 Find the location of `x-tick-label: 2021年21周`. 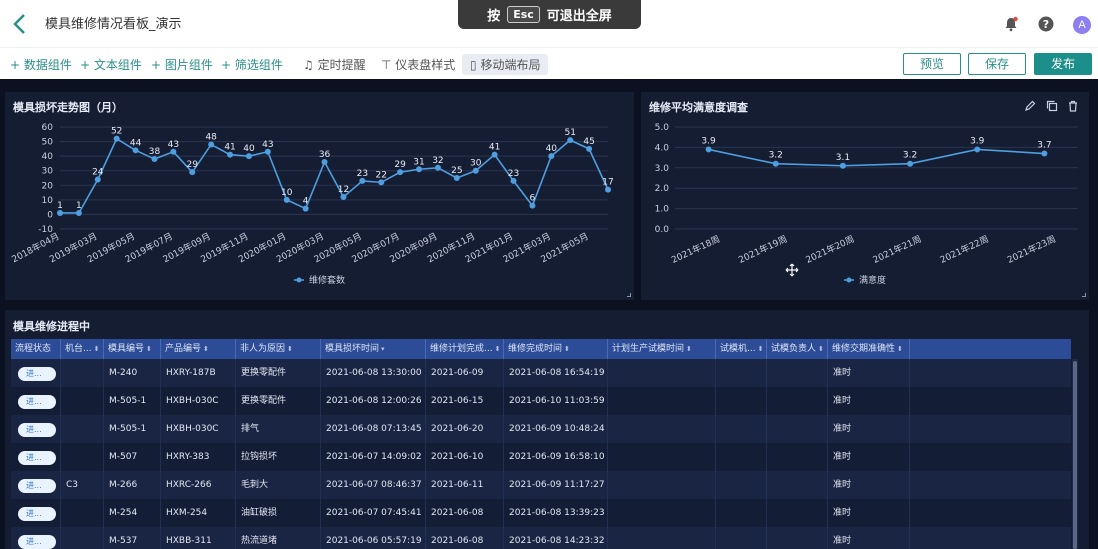

x-tick-label: 2021年21周 is located at coordinates (897, 249).